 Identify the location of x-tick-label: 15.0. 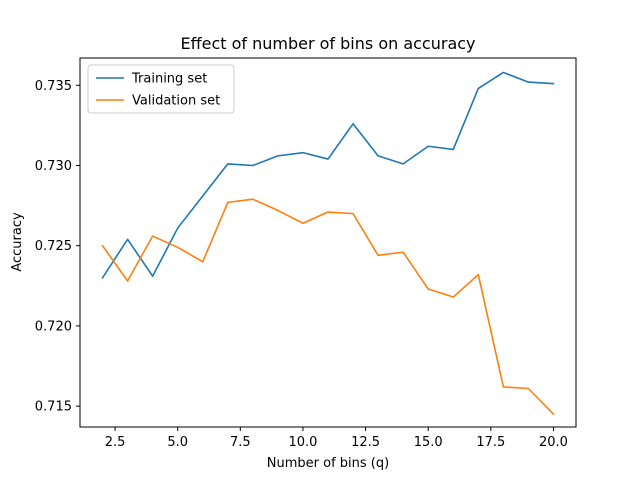
(428, 442).